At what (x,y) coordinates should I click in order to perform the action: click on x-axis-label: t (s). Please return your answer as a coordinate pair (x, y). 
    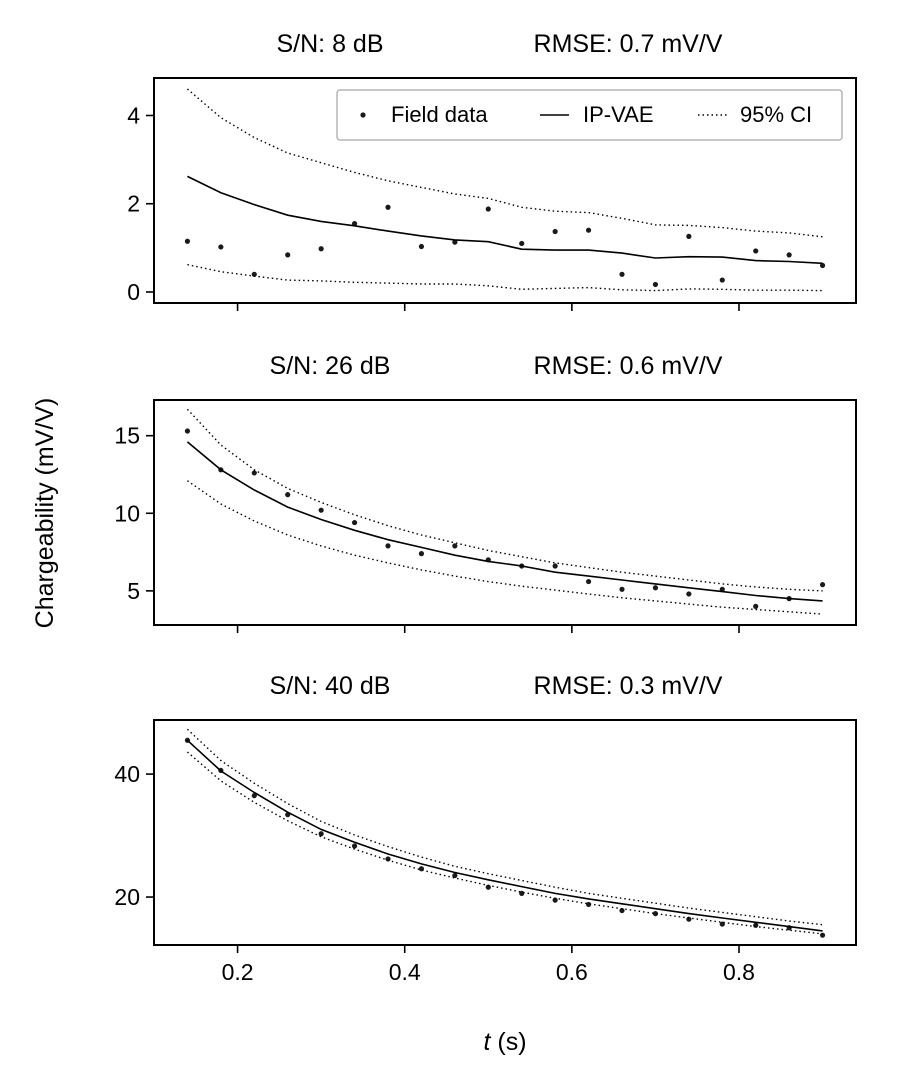
    Looking at the image, I should click on (504, 1042).